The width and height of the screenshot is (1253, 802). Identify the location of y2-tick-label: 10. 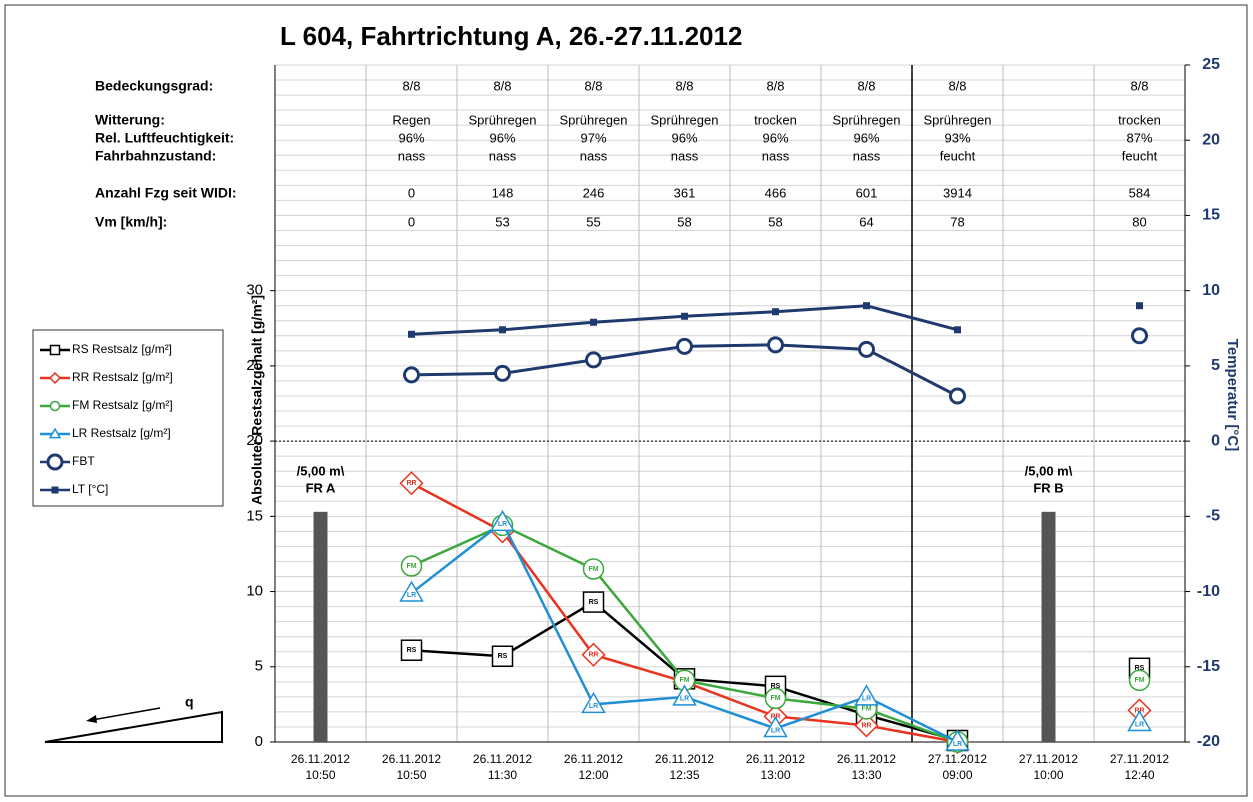
(1211, 290).